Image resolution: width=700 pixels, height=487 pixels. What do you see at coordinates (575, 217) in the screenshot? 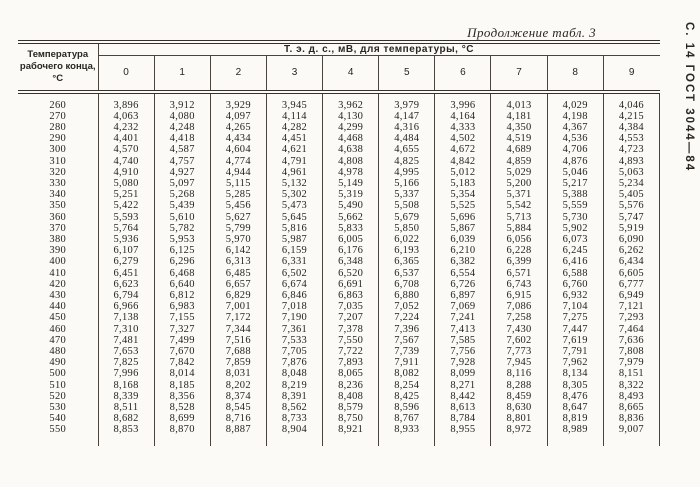
I see `emf-value-cell: 5,730` at bounding box center [575, 217].